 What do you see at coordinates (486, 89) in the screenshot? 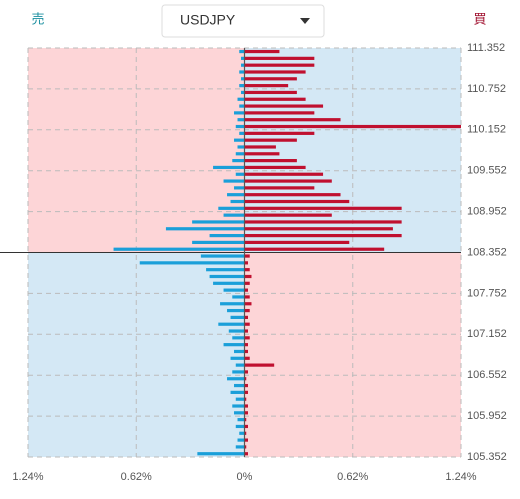
I see `y-tick-label: 110.752` at bounding box center [486, 89].